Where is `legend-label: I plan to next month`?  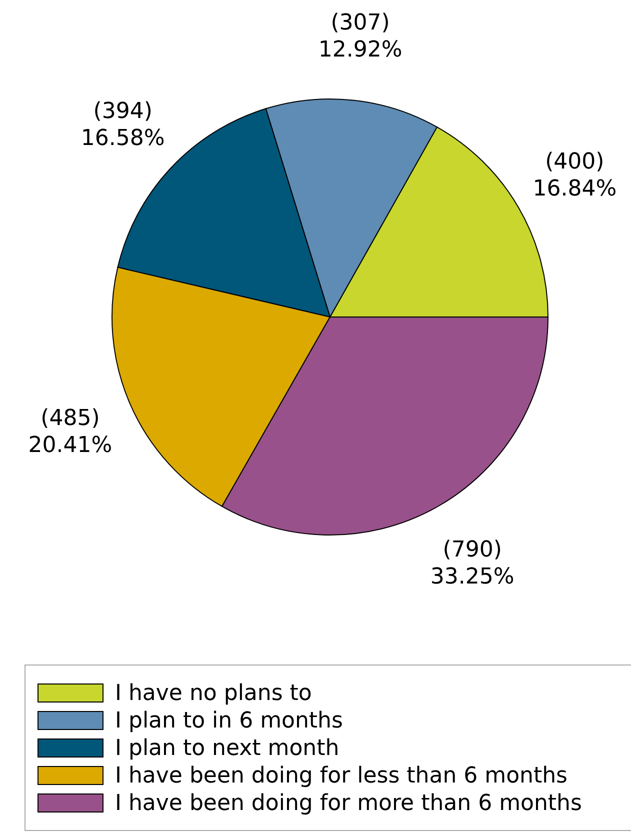 legend-label: I plan to next month is located at coordinates (227, 748).